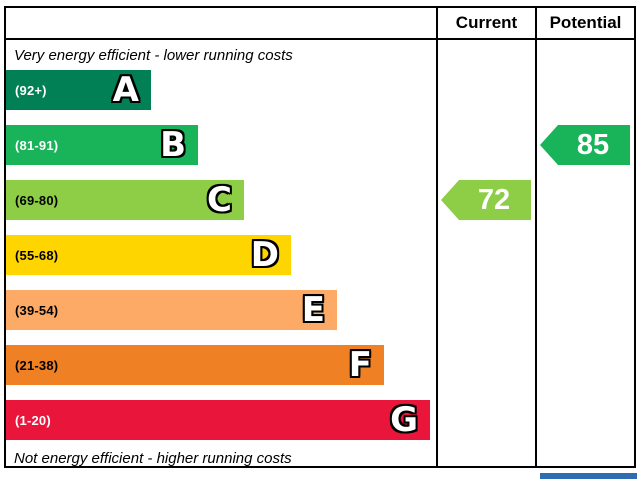 The width and height of the screenshot is (640, 479). Describe the element at coordinates (37, 365) in the screenshot. I see `band-f-range-label: (21-38)` at that location.